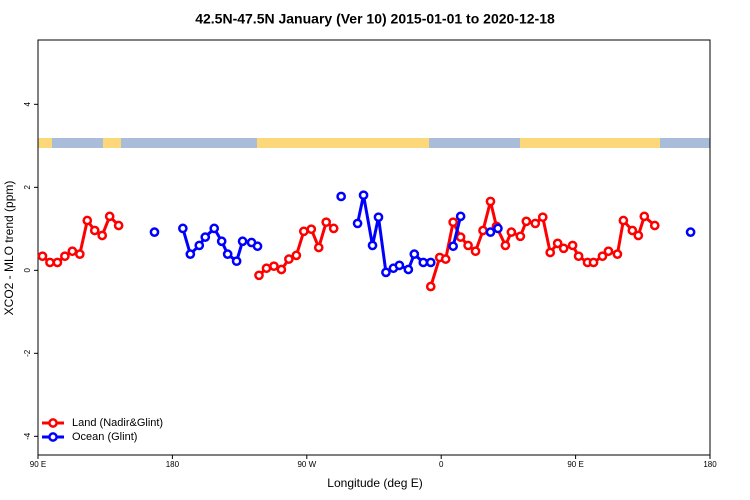  I want to click on y-tick-label: -2, so click(27, 353).